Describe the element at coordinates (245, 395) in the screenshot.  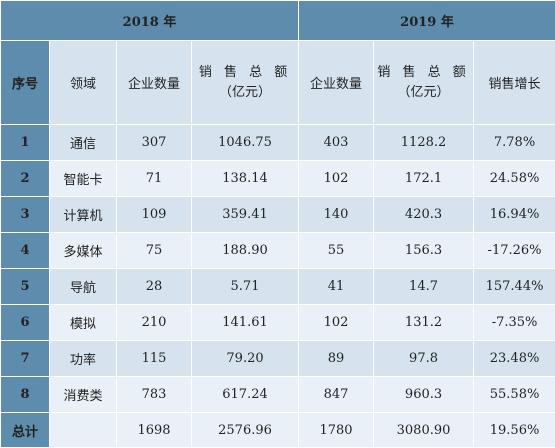
I see `sales-2018-cell: 617.24` at that location.